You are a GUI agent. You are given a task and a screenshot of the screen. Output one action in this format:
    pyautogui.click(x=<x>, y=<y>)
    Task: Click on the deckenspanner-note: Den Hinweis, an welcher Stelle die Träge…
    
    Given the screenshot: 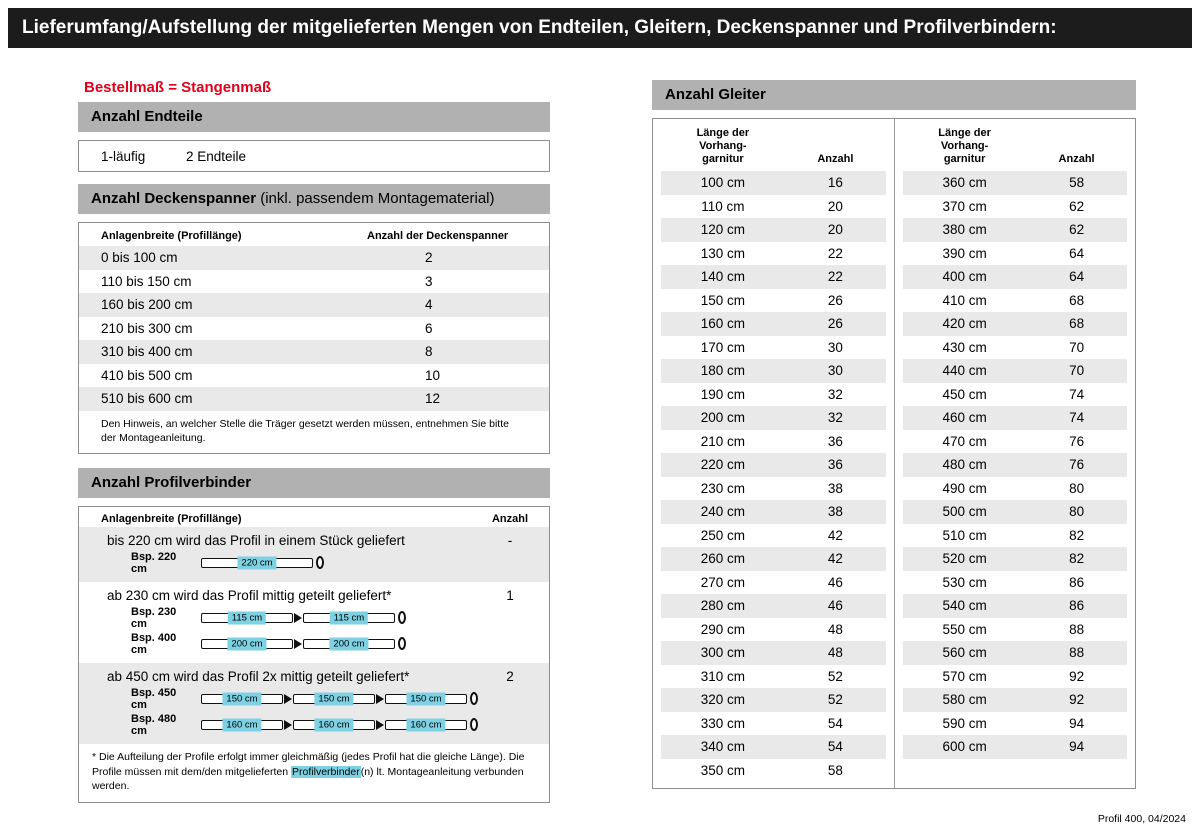 What is the action you would take?
    pyautogui.click(x=305, y=430)
    